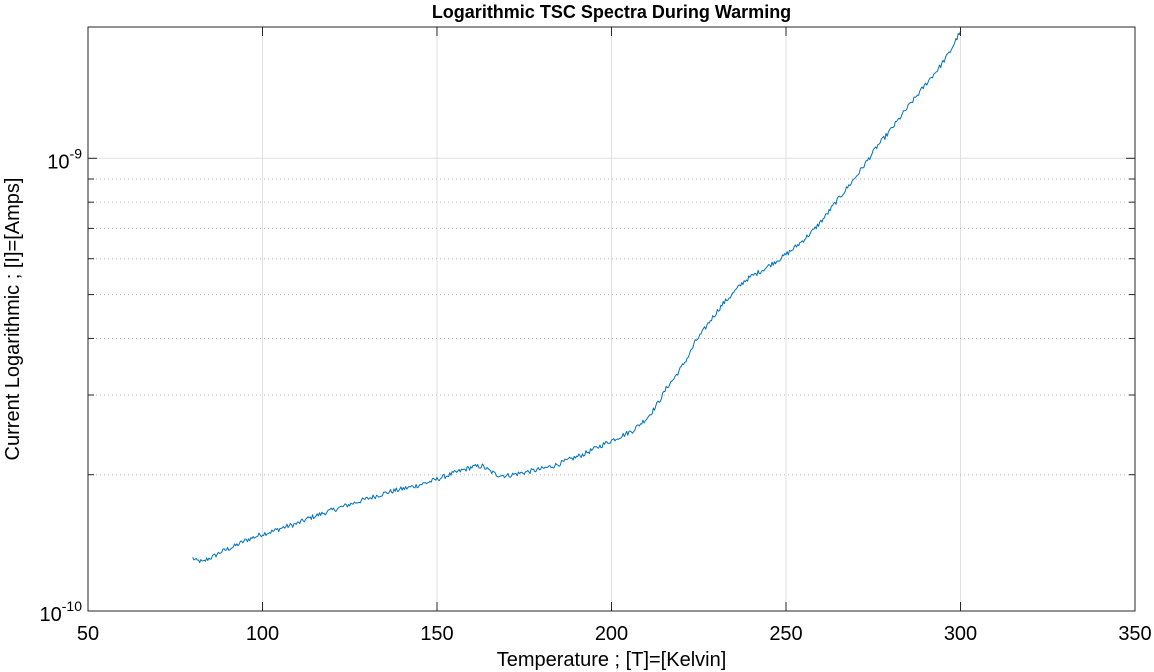  I want to click on x-tick-label: 350, so click(1134, 634).